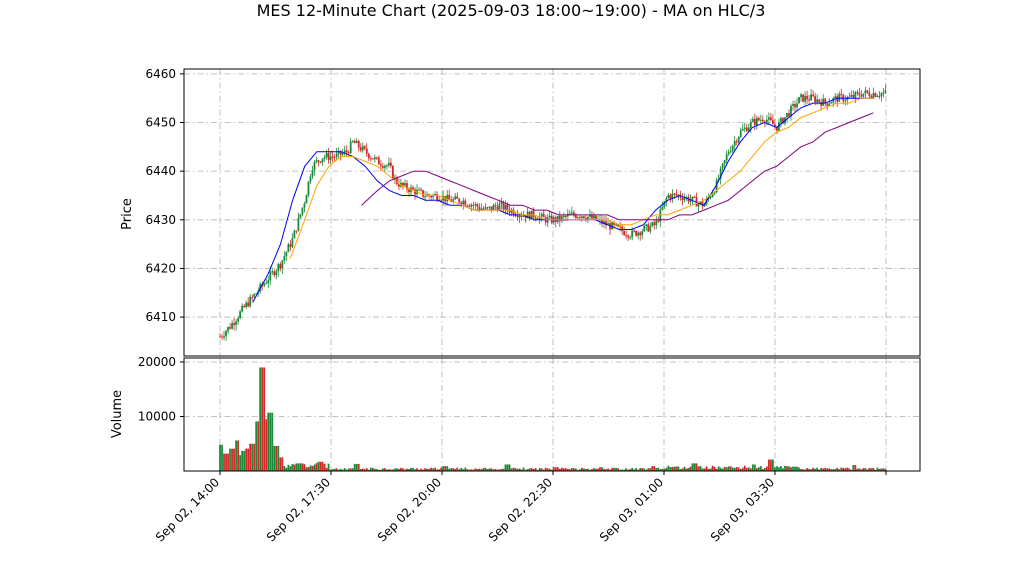 The width and height of the screenshot is (1022, 575). Describe the element at coordinates (160, 123) in the screenshot. I see `y-tick-label: 6450` at that location.